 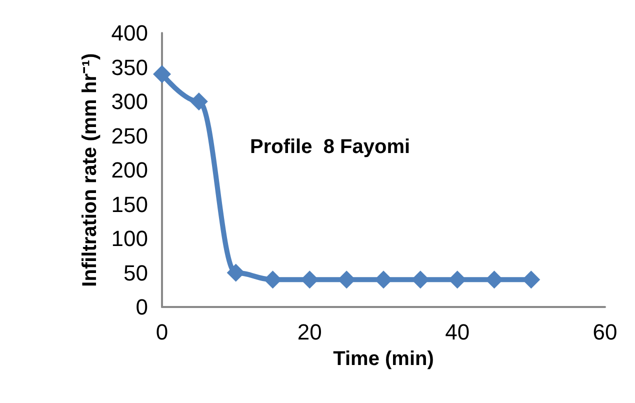 What do you see at coordinates (129, 67) in the screenshot?
I see `y-tick-label: 350` at bounding box center [129, 67].